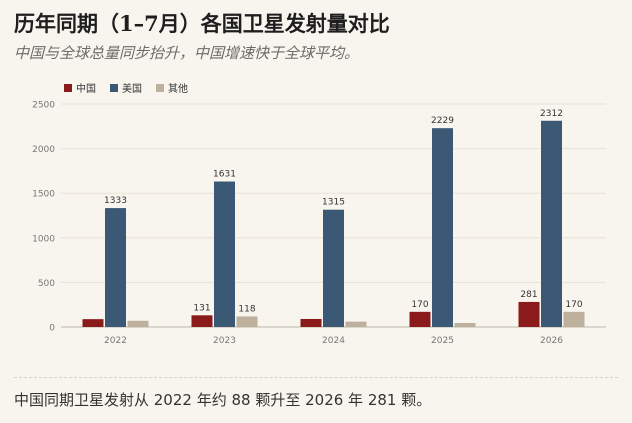 This screenshot has height=423, width=632. I want to click on divider, so click(316, 377).